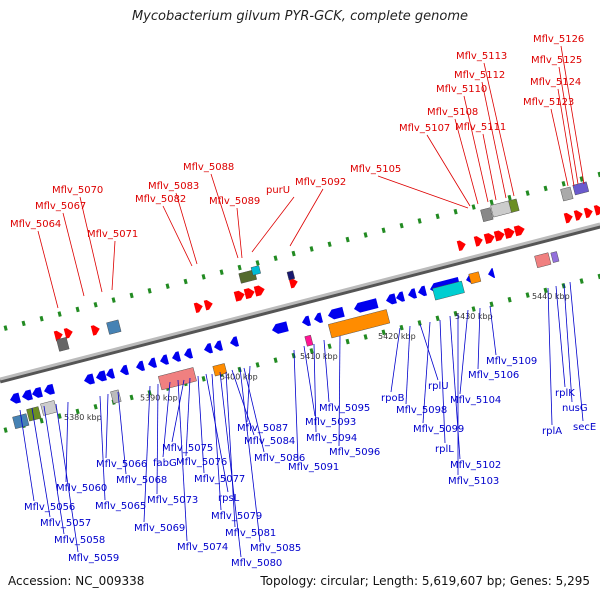  Describe the element at coordinates (320, 182) in the screenshot. I see `top-gene-label: Mflv_5092` at that location.